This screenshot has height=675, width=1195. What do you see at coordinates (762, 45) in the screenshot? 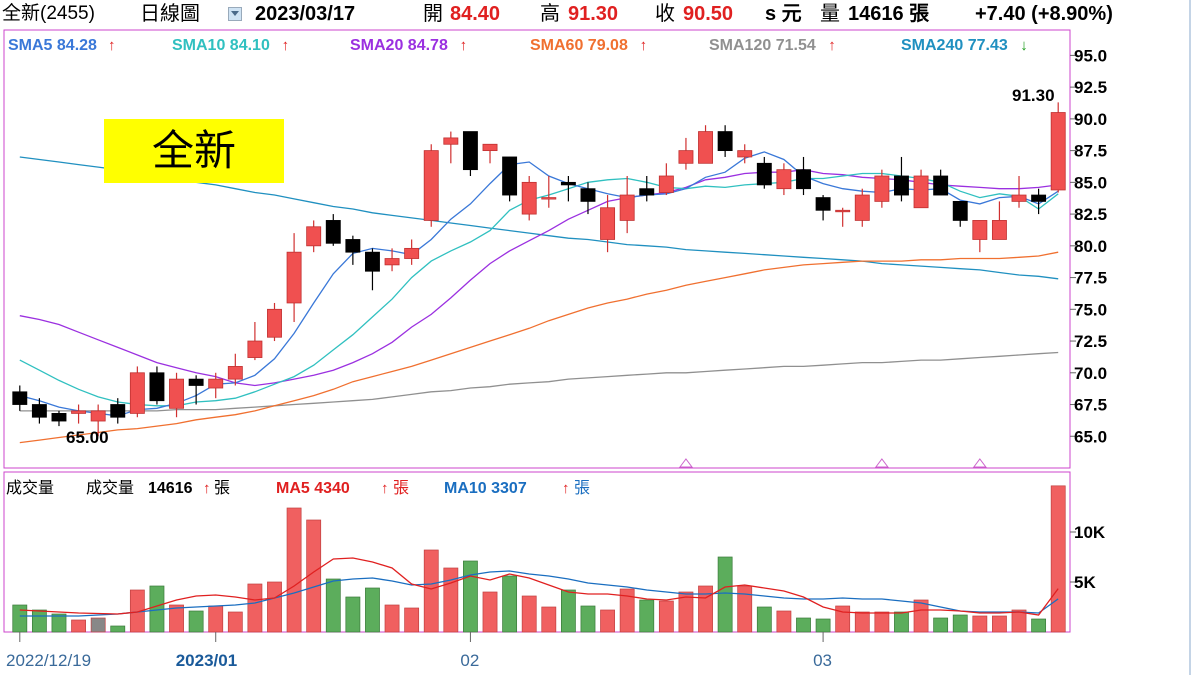
I see `sma-legend-4: SMA120 71.54` at bounding box center [762, 45].